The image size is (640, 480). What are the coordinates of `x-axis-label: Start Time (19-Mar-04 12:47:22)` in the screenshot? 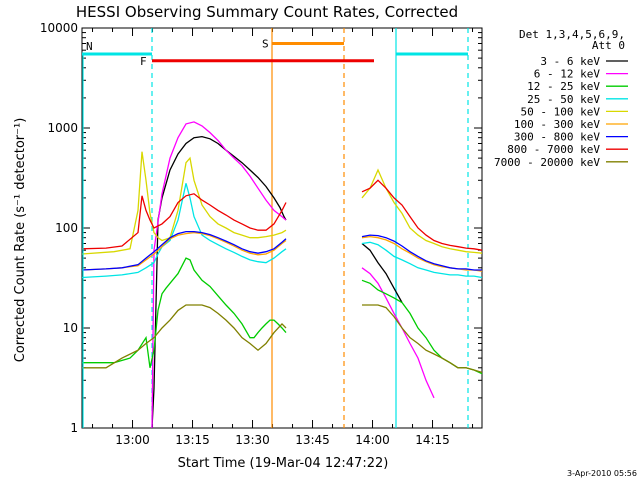 It's located at (283, 463).